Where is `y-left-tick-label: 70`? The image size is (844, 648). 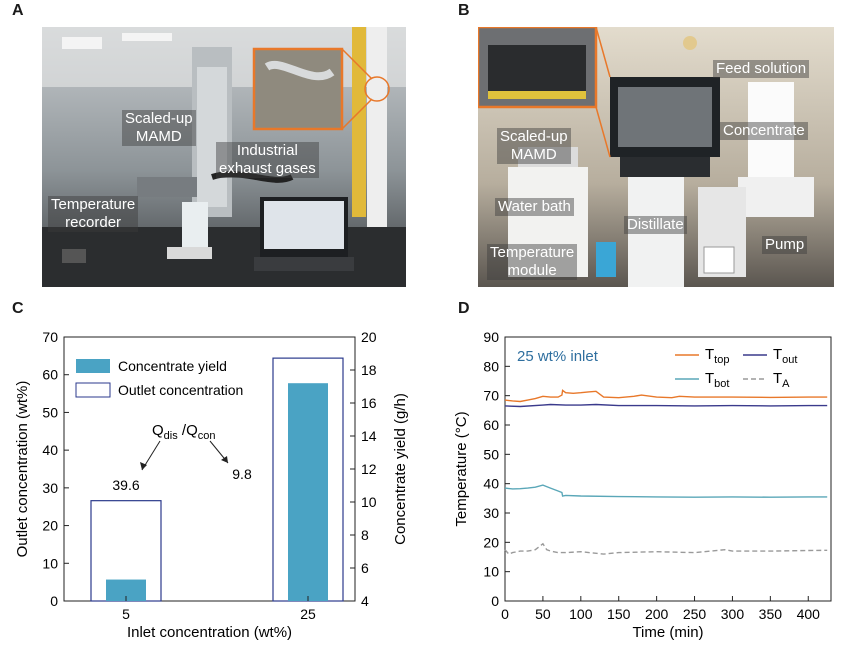 y-left-tick-label: 70 is located at coordinates (50, 337).